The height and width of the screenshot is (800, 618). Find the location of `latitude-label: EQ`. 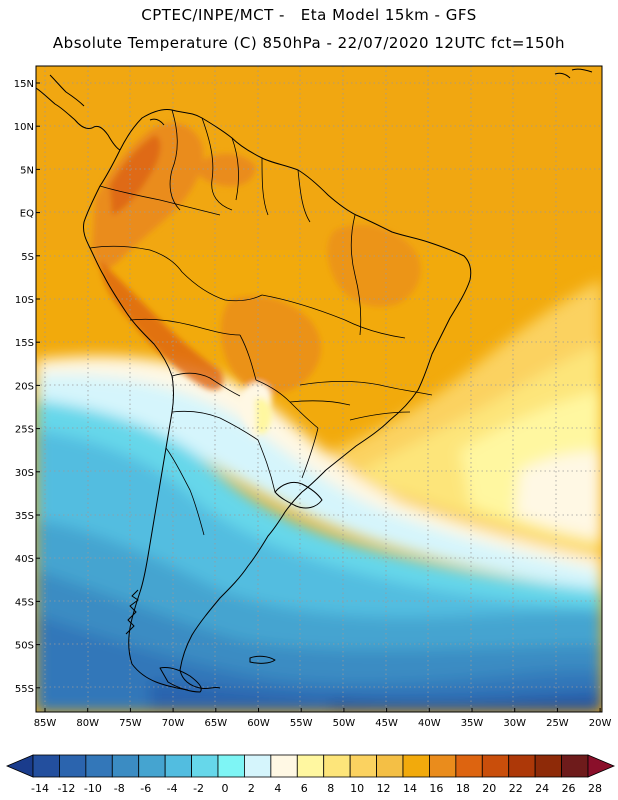

latitude-label: EQ is located at coordinates (27, 214).